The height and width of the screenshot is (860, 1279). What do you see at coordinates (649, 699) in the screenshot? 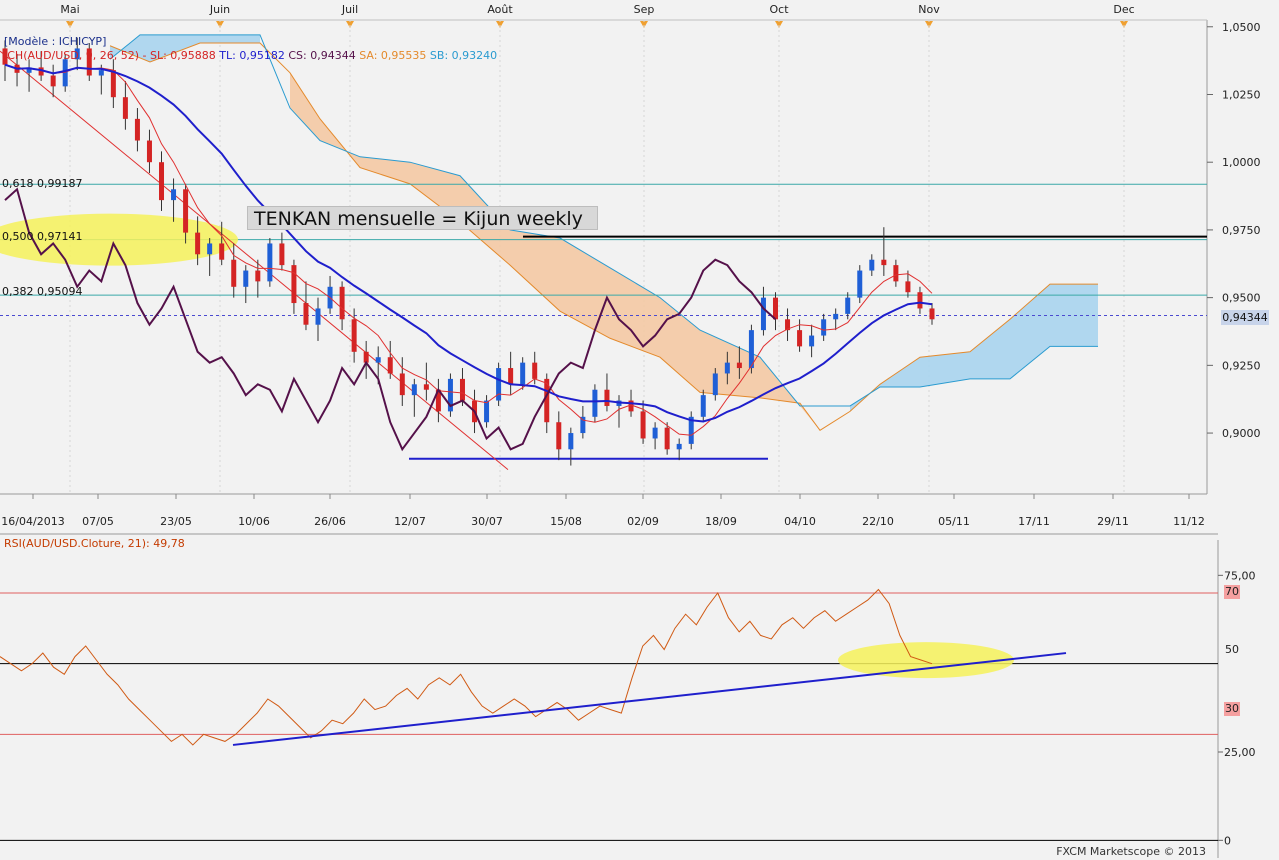
I see `rsi-trendline` at bounding box center [649, 699].